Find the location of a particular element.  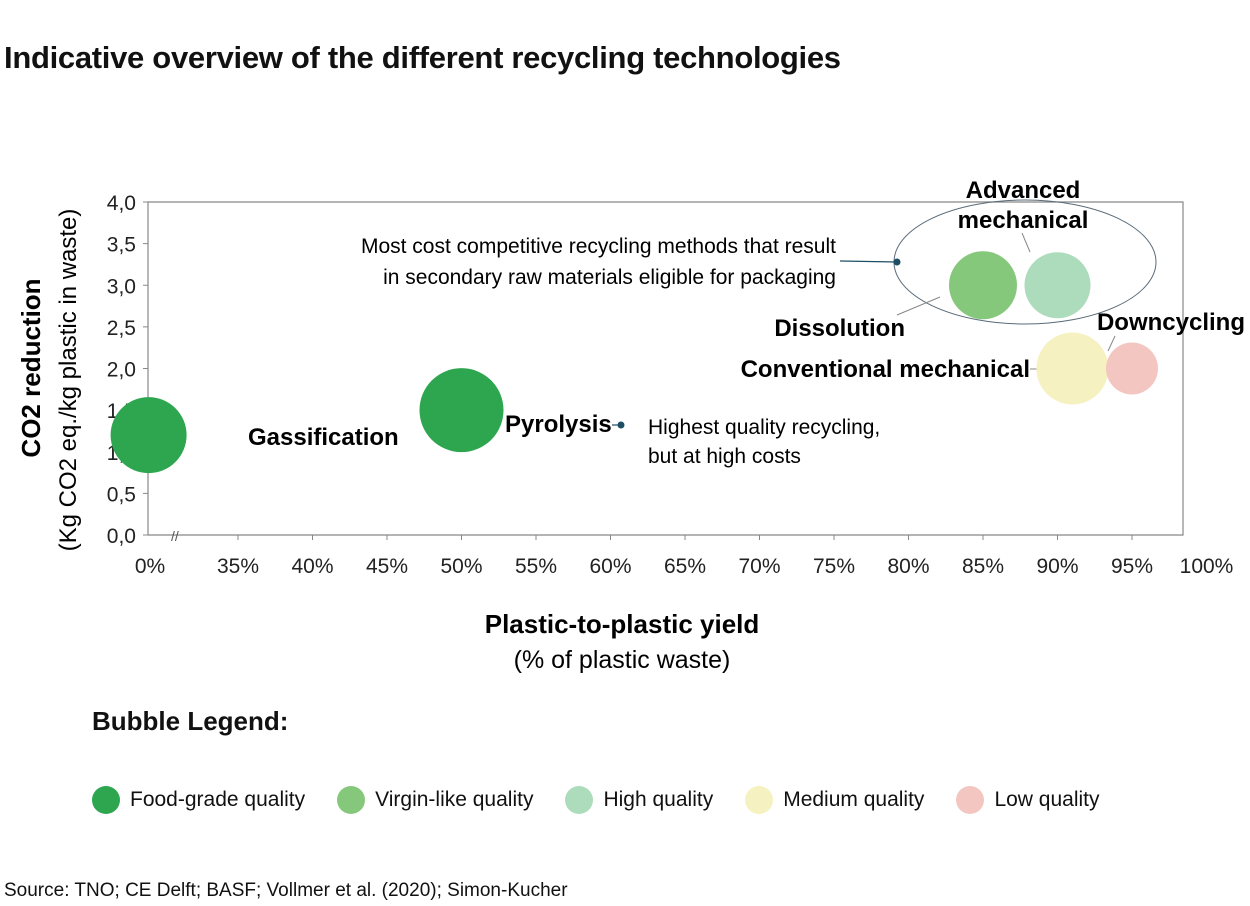

legend-label: High quality is located at coordinates (658, 799).